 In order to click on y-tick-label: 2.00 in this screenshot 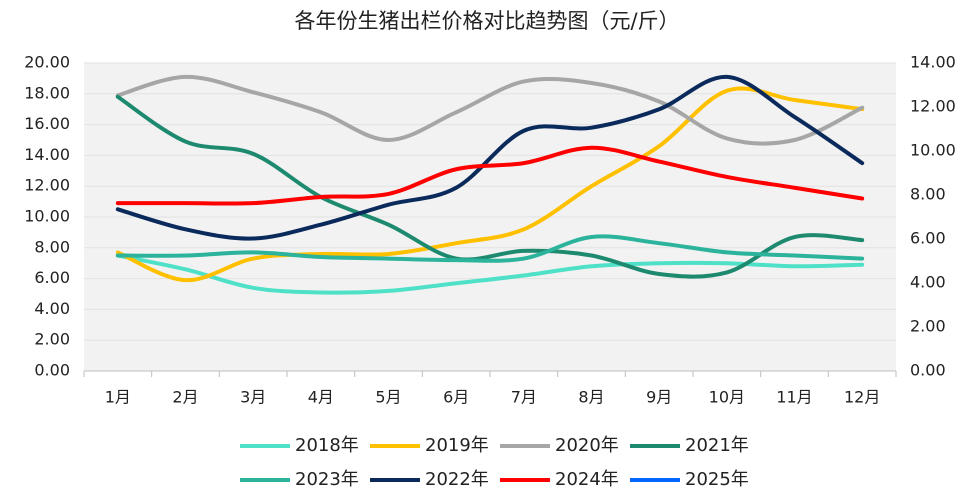, I will do `click(52, 339)`.